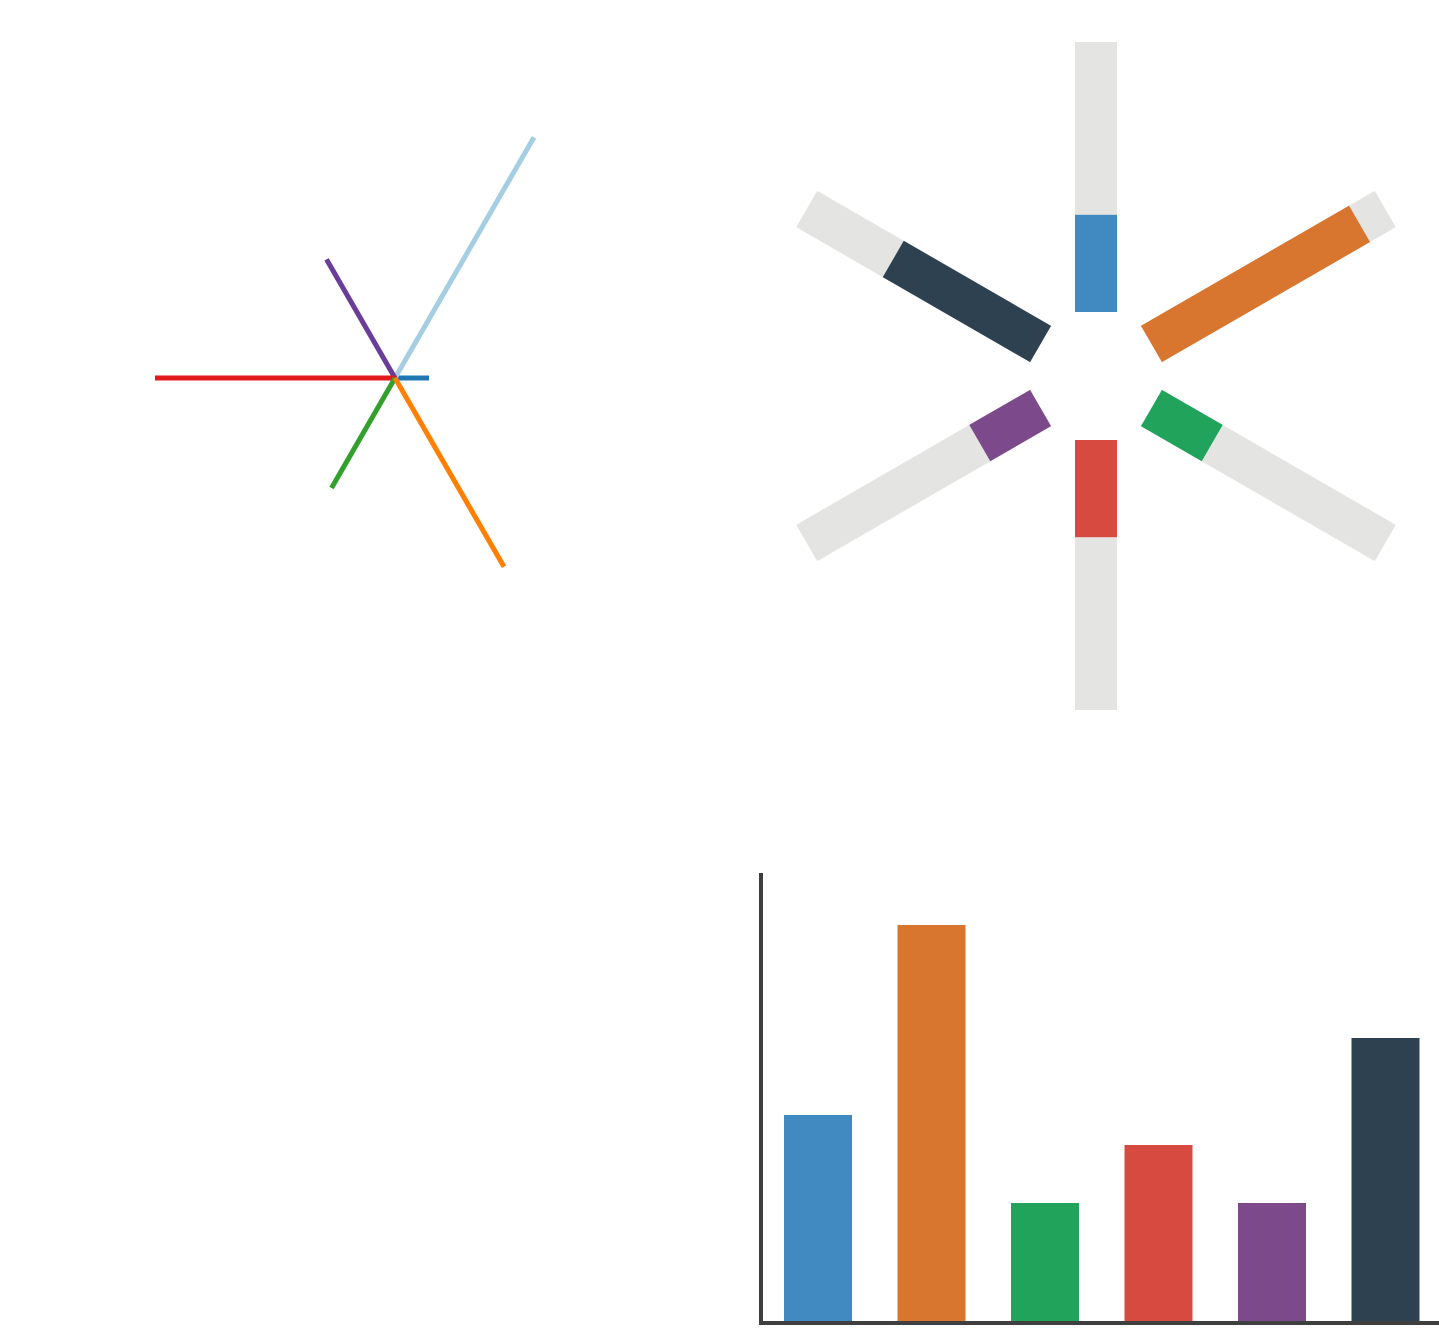  What do you see at coordinates (1268, 475) in the screenshot?
I see `radial-spoke-lower-right` at bounding box center [1268, 475].